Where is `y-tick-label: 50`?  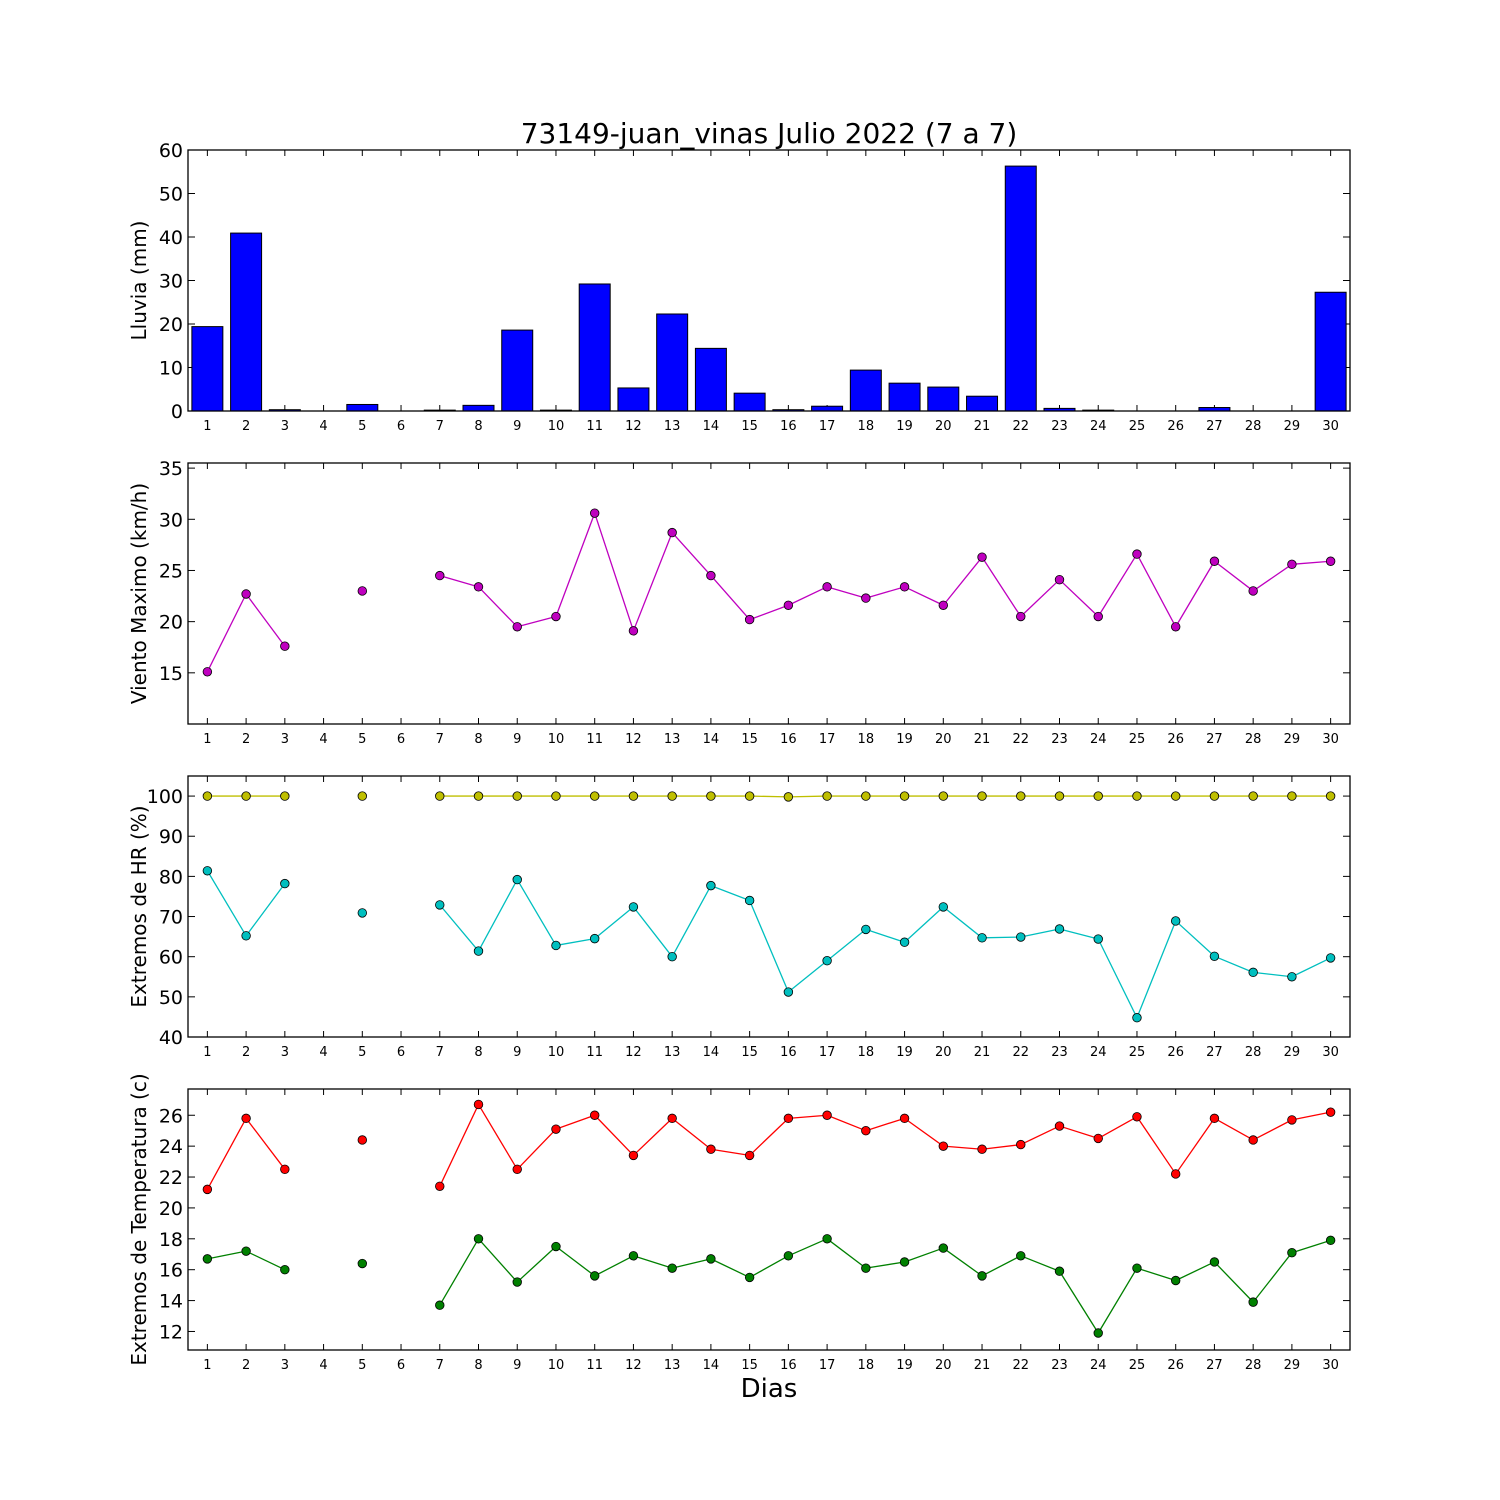
y-tick-label: 50 is located at coordinates (171, 195).